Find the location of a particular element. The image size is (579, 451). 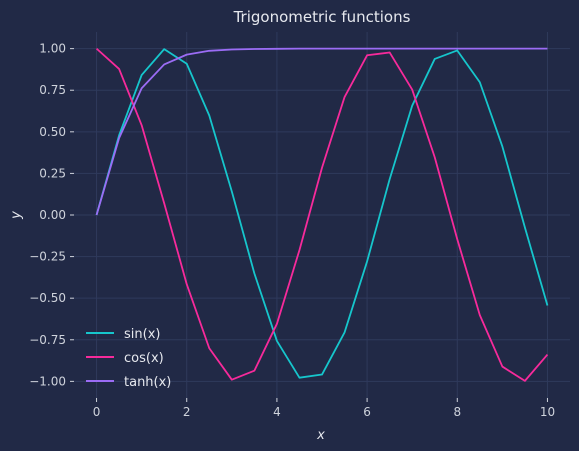

y-tick-label: 0.75 is located at coordinates (52, 90).